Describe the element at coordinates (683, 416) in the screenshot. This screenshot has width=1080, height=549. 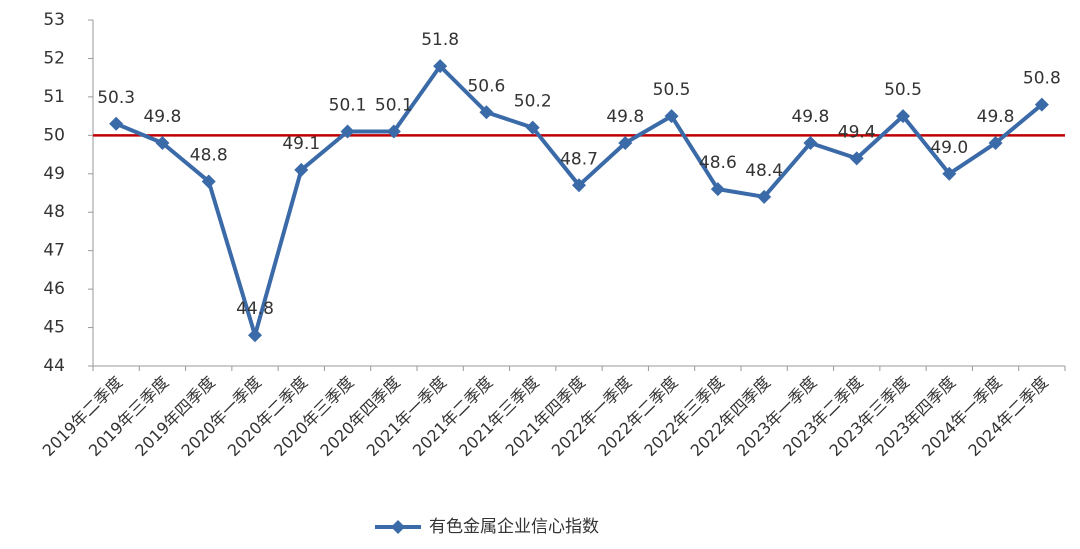
I see `x-tick-label: 2022年三季度` at that location.